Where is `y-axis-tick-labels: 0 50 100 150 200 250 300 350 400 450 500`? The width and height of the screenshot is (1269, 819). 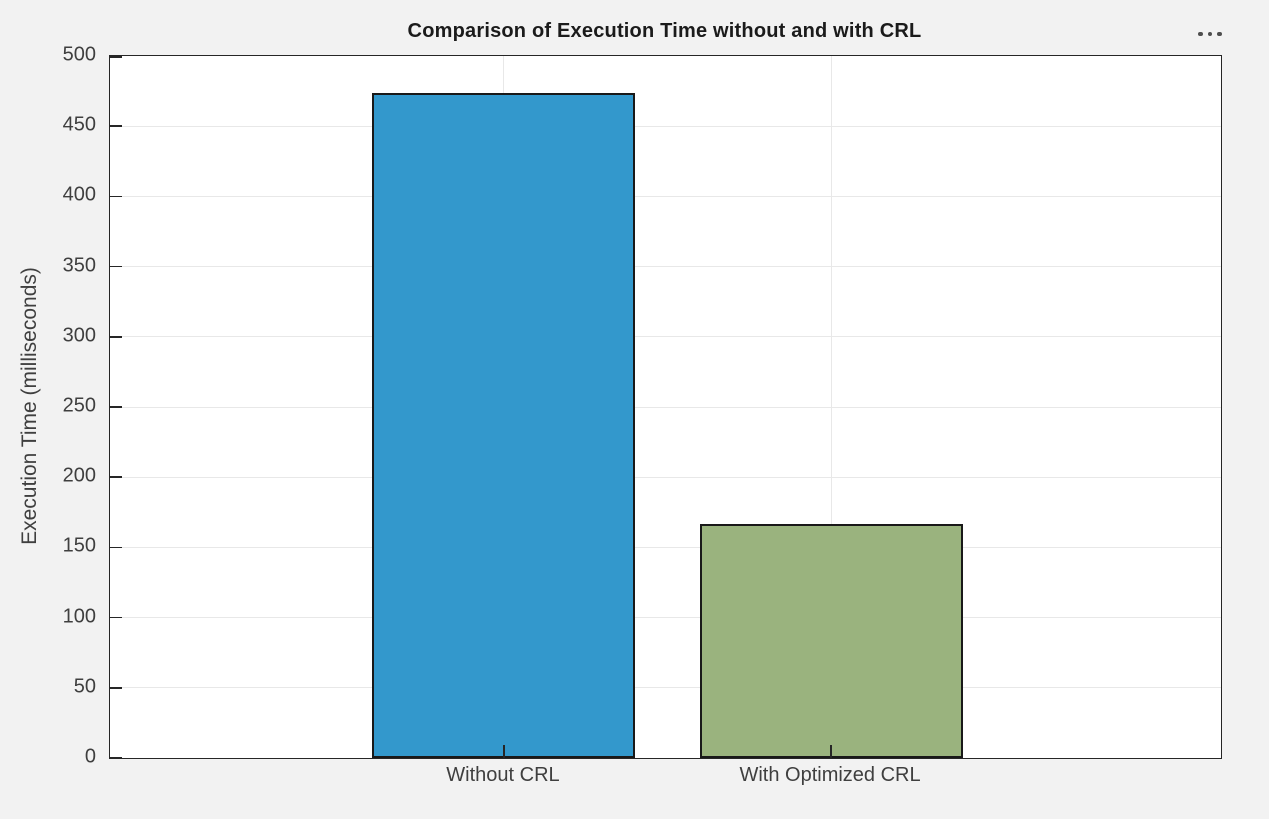
y-axis-tick-labels: 0 50 100 150 200 250 300 350 400 450 500 is located at coordinates (50, 406).